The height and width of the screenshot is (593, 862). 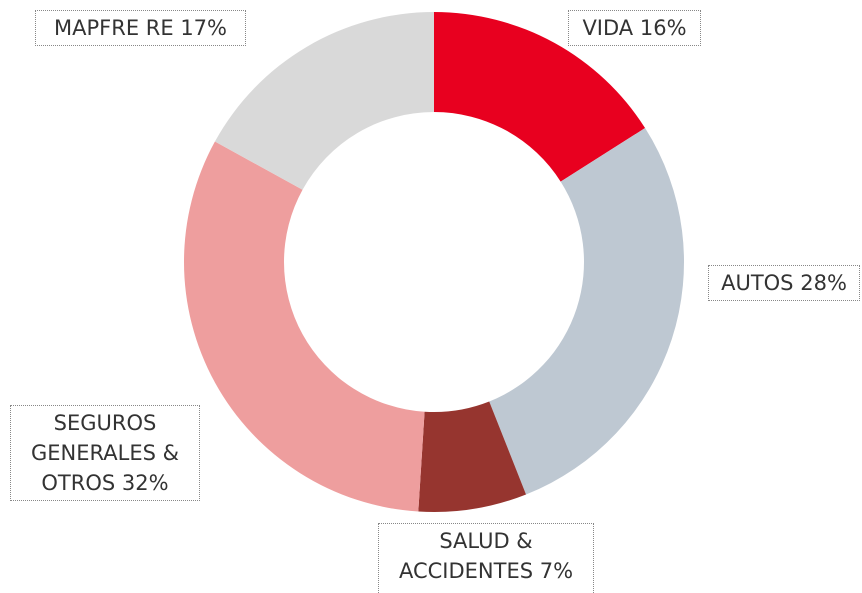 I want to click on value-label: 28%, so click(x=823, y=283).